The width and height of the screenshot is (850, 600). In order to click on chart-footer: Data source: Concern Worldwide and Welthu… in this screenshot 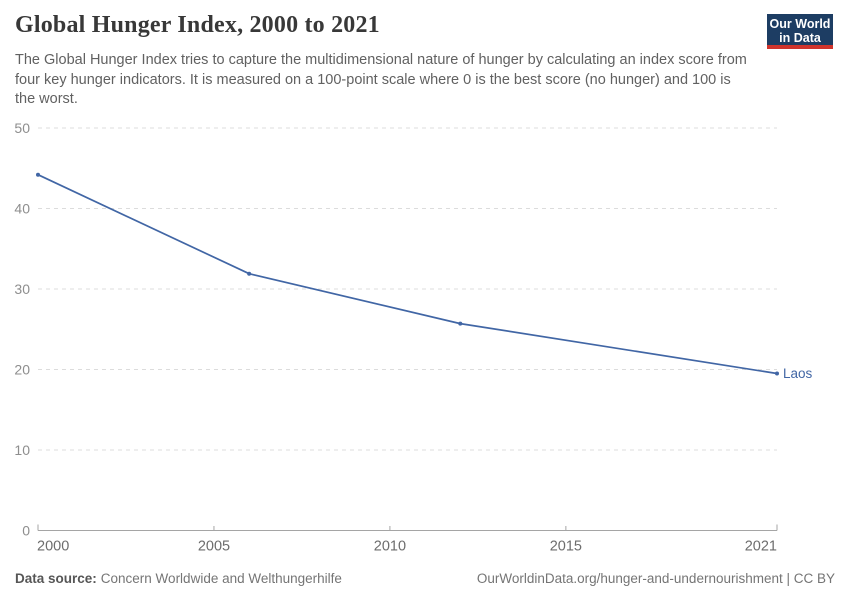, I will do `click(425, 578)`.